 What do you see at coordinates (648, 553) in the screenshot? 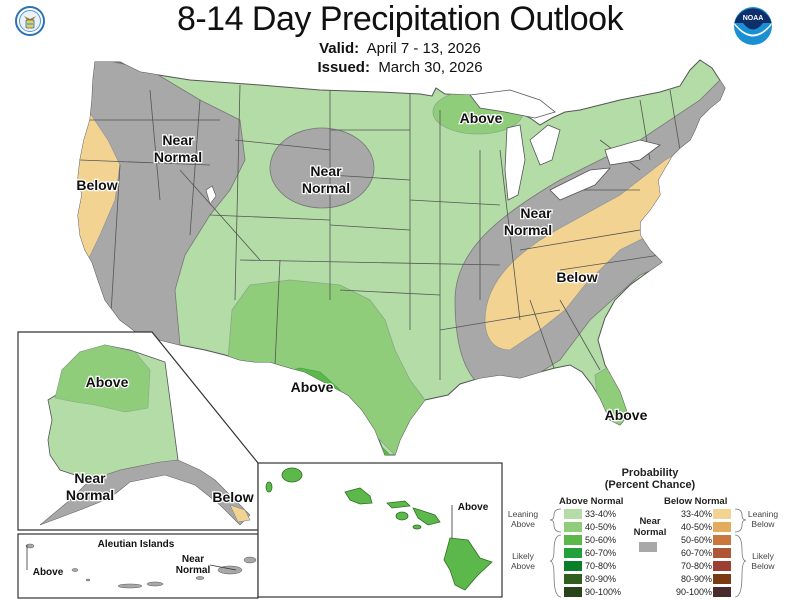
I see `legend-braces` at bounding box center [648, 553].